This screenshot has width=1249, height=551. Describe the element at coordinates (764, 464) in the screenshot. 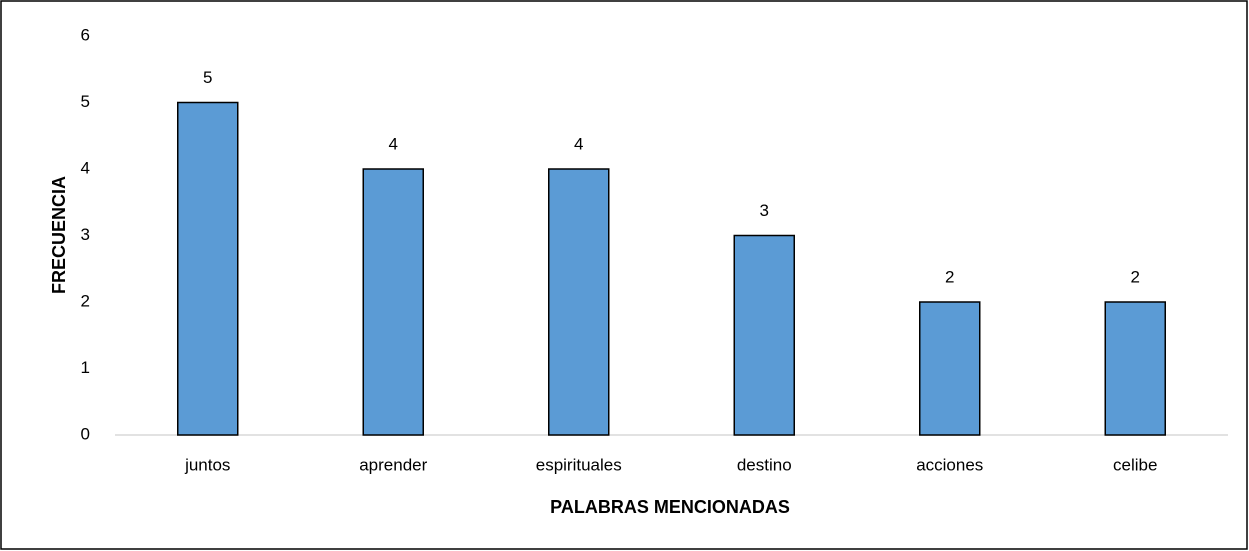

I see `x-tick-label: destino` at that location.